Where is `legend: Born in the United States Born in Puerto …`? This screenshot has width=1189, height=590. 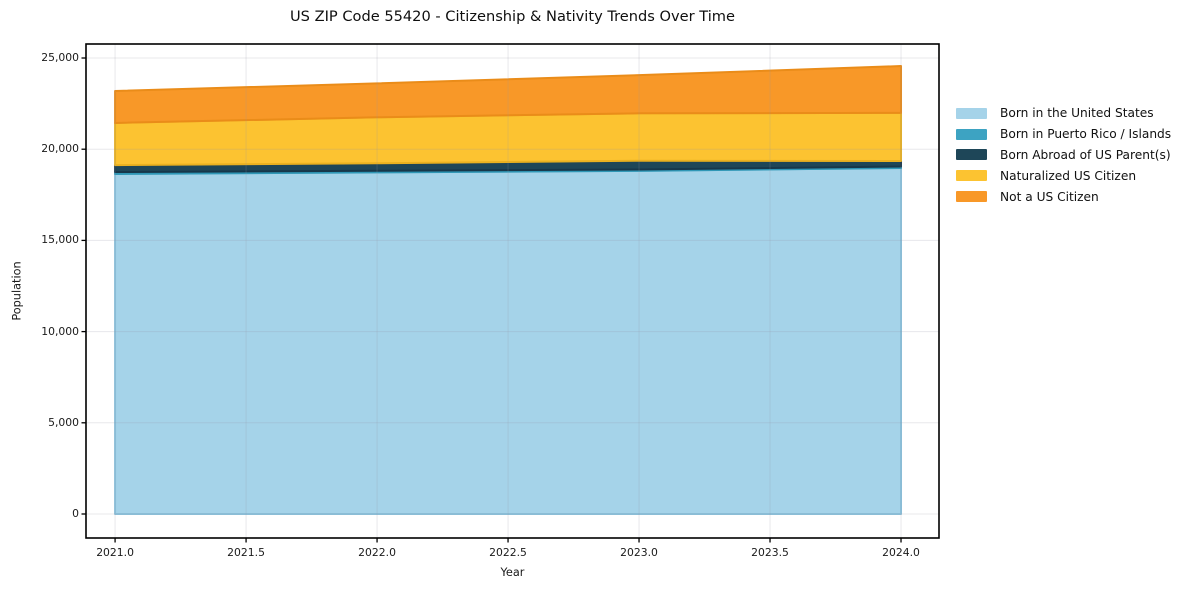
legend: Born in the United States Born in Puerto … is located at coordinates (1063, 155).